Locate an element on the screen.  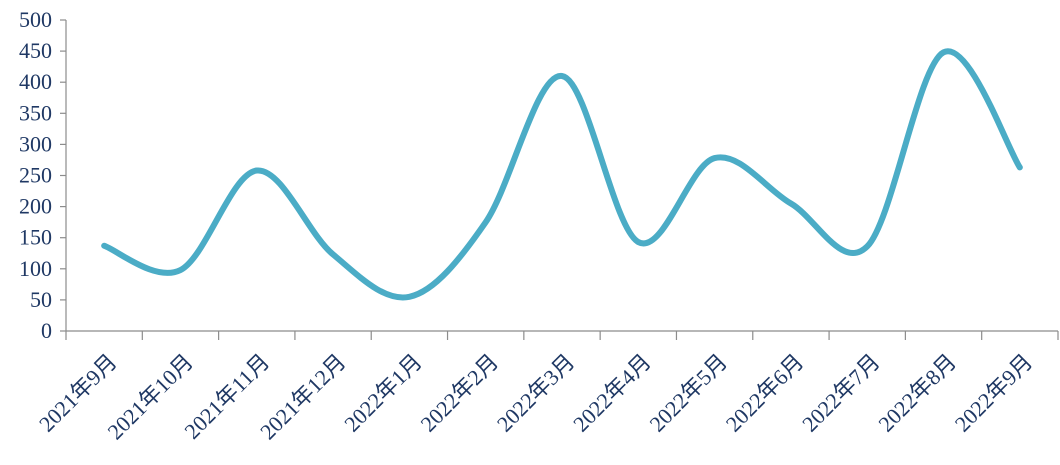
x-tick-label: 2022年7月 is located at coordinates (841, 393).